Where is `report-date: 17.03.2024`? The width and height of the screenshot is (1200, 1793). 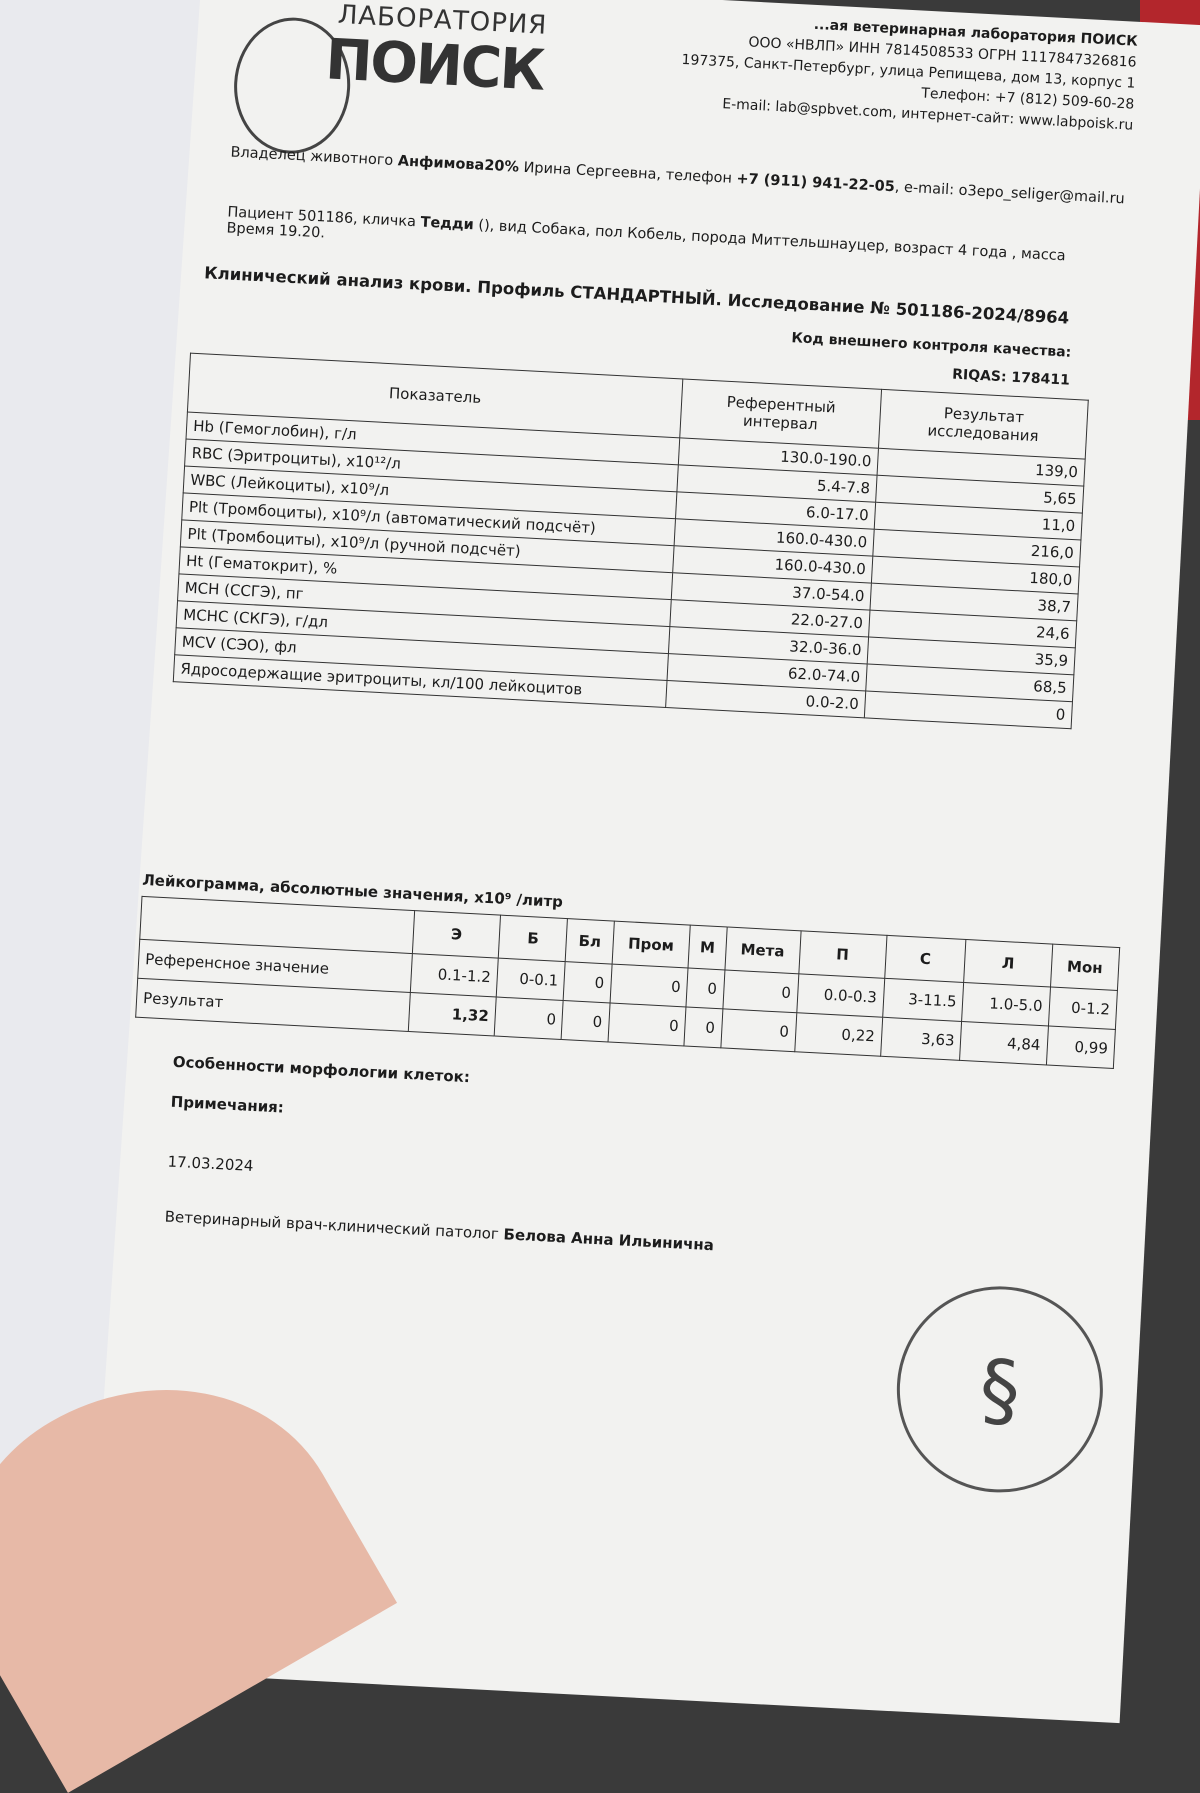
report-date: 17.03.2024 is located at coordinates (210, 1164).